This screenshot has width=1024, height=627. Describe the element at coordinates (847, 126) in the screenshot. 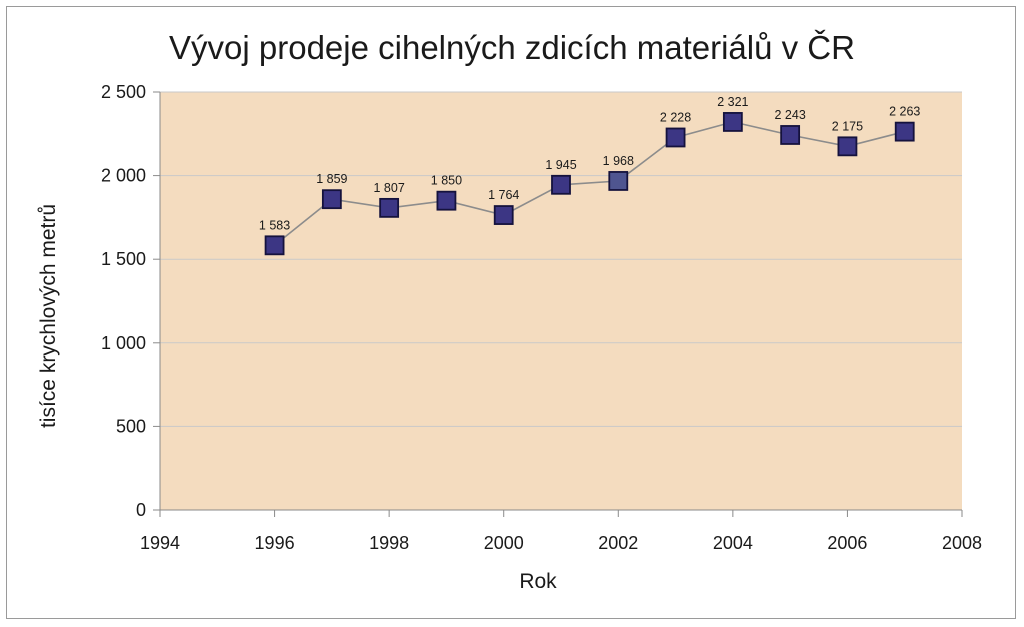

I see `data-label: 2 175` at that location.